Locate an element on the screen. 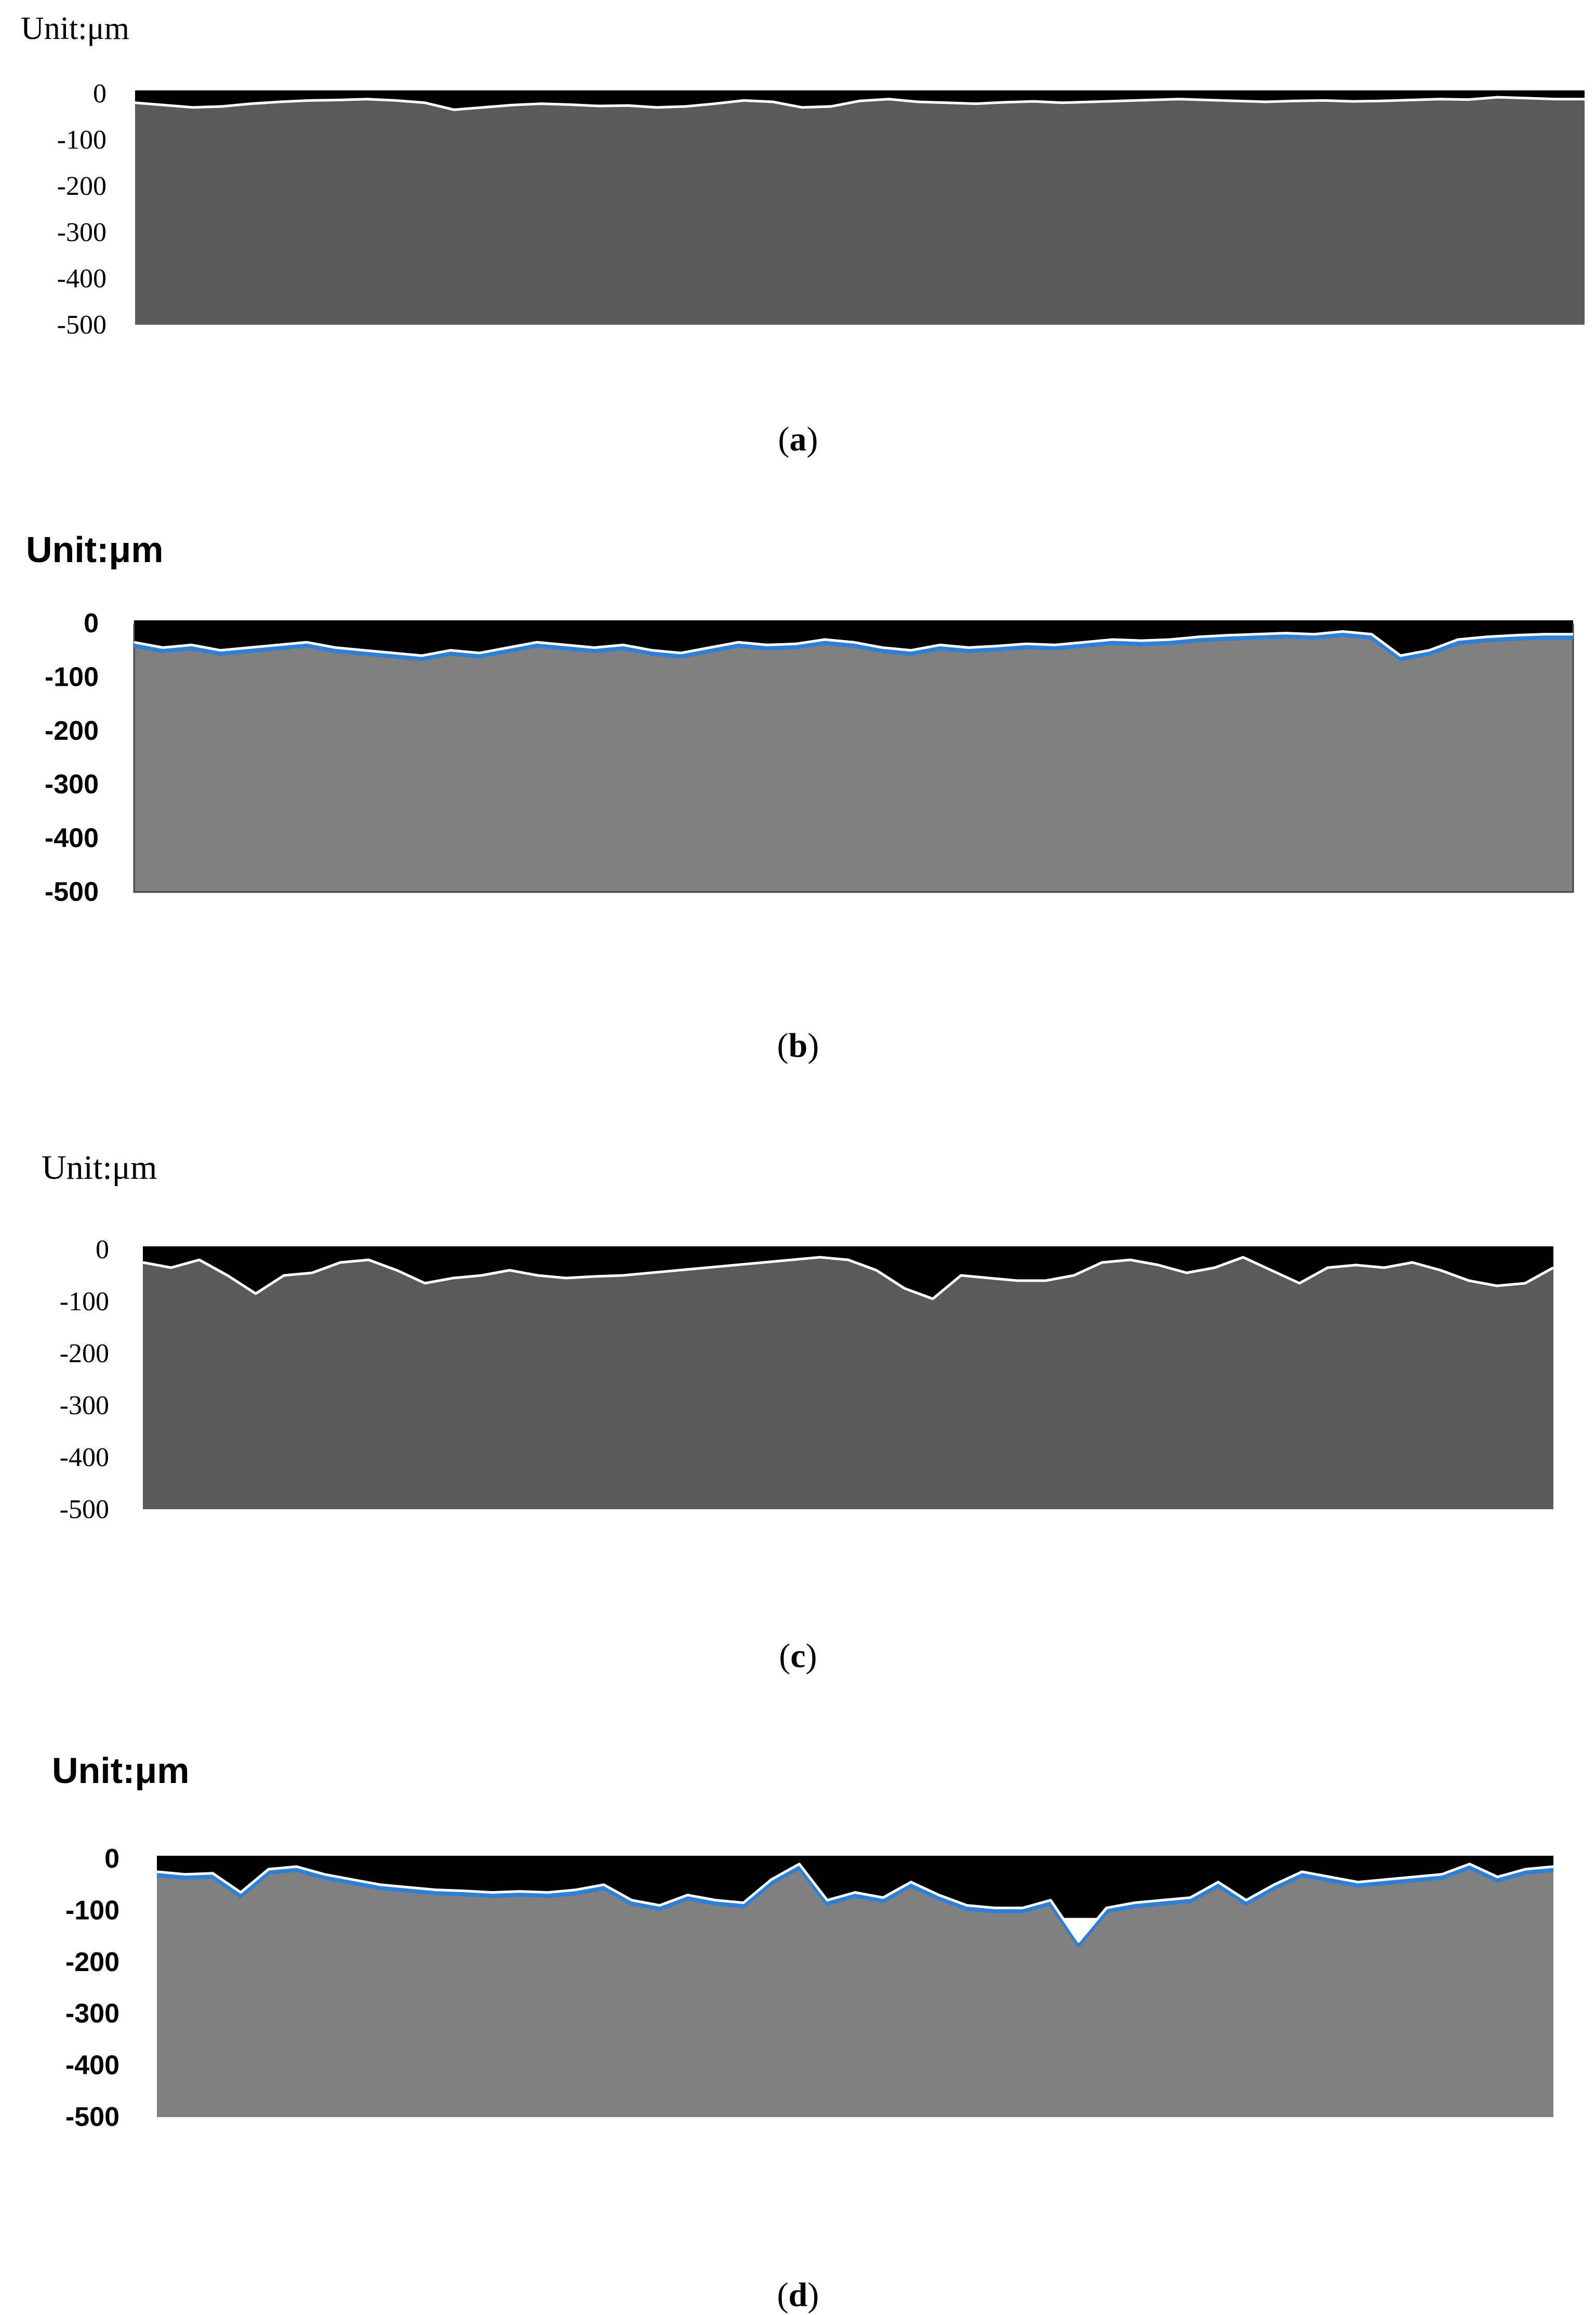 This screenshot has width=1596, height=2315. profile-chart-a: 0 -100 -200 -300 -400 -500 is located at coordinates (821, 209).